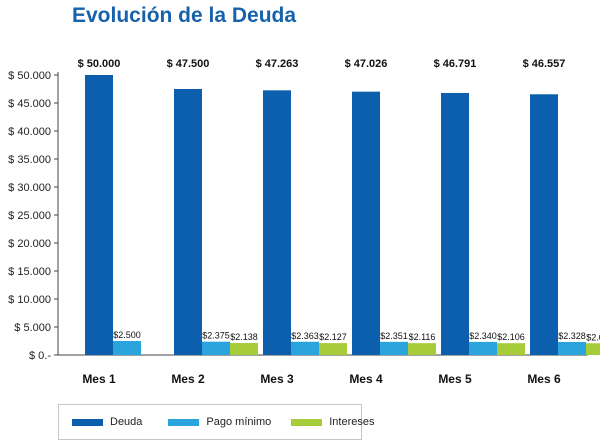  I want to click on y-tick-label: $ 30.000, so click(29, 188).